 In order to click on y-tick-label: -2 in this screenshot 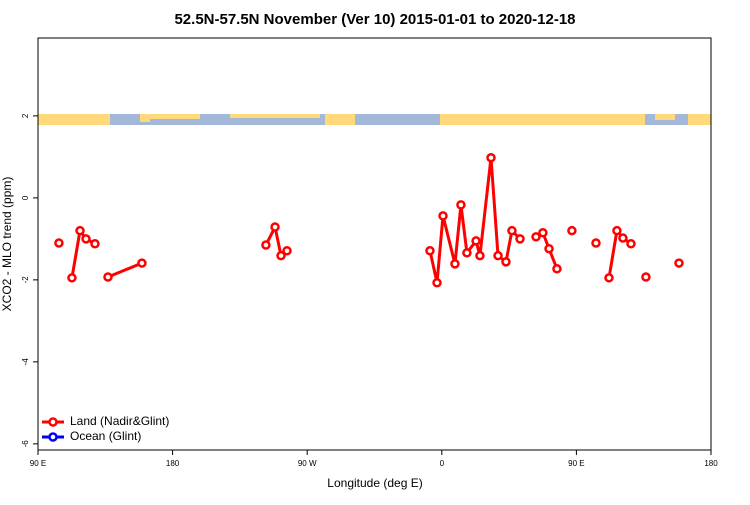, I will do `click(25, 280)`.